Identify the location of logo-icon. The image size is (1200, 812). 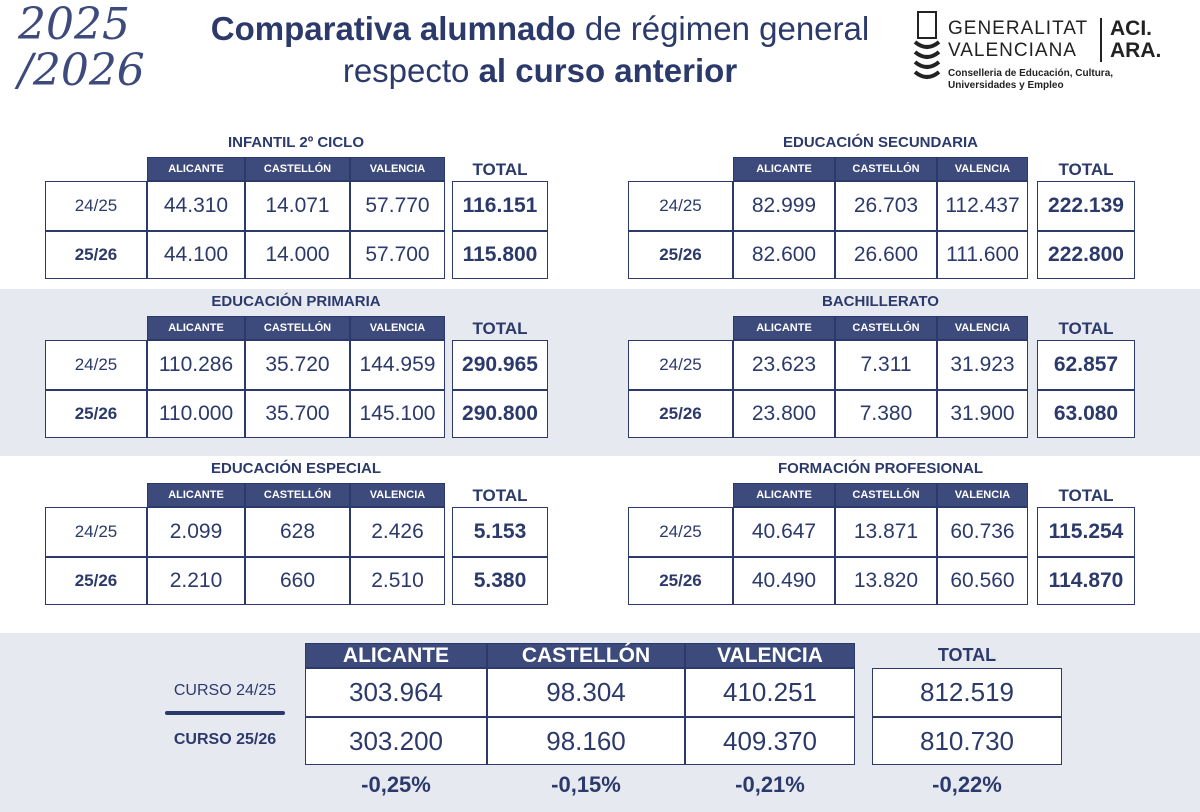
(927, 45).